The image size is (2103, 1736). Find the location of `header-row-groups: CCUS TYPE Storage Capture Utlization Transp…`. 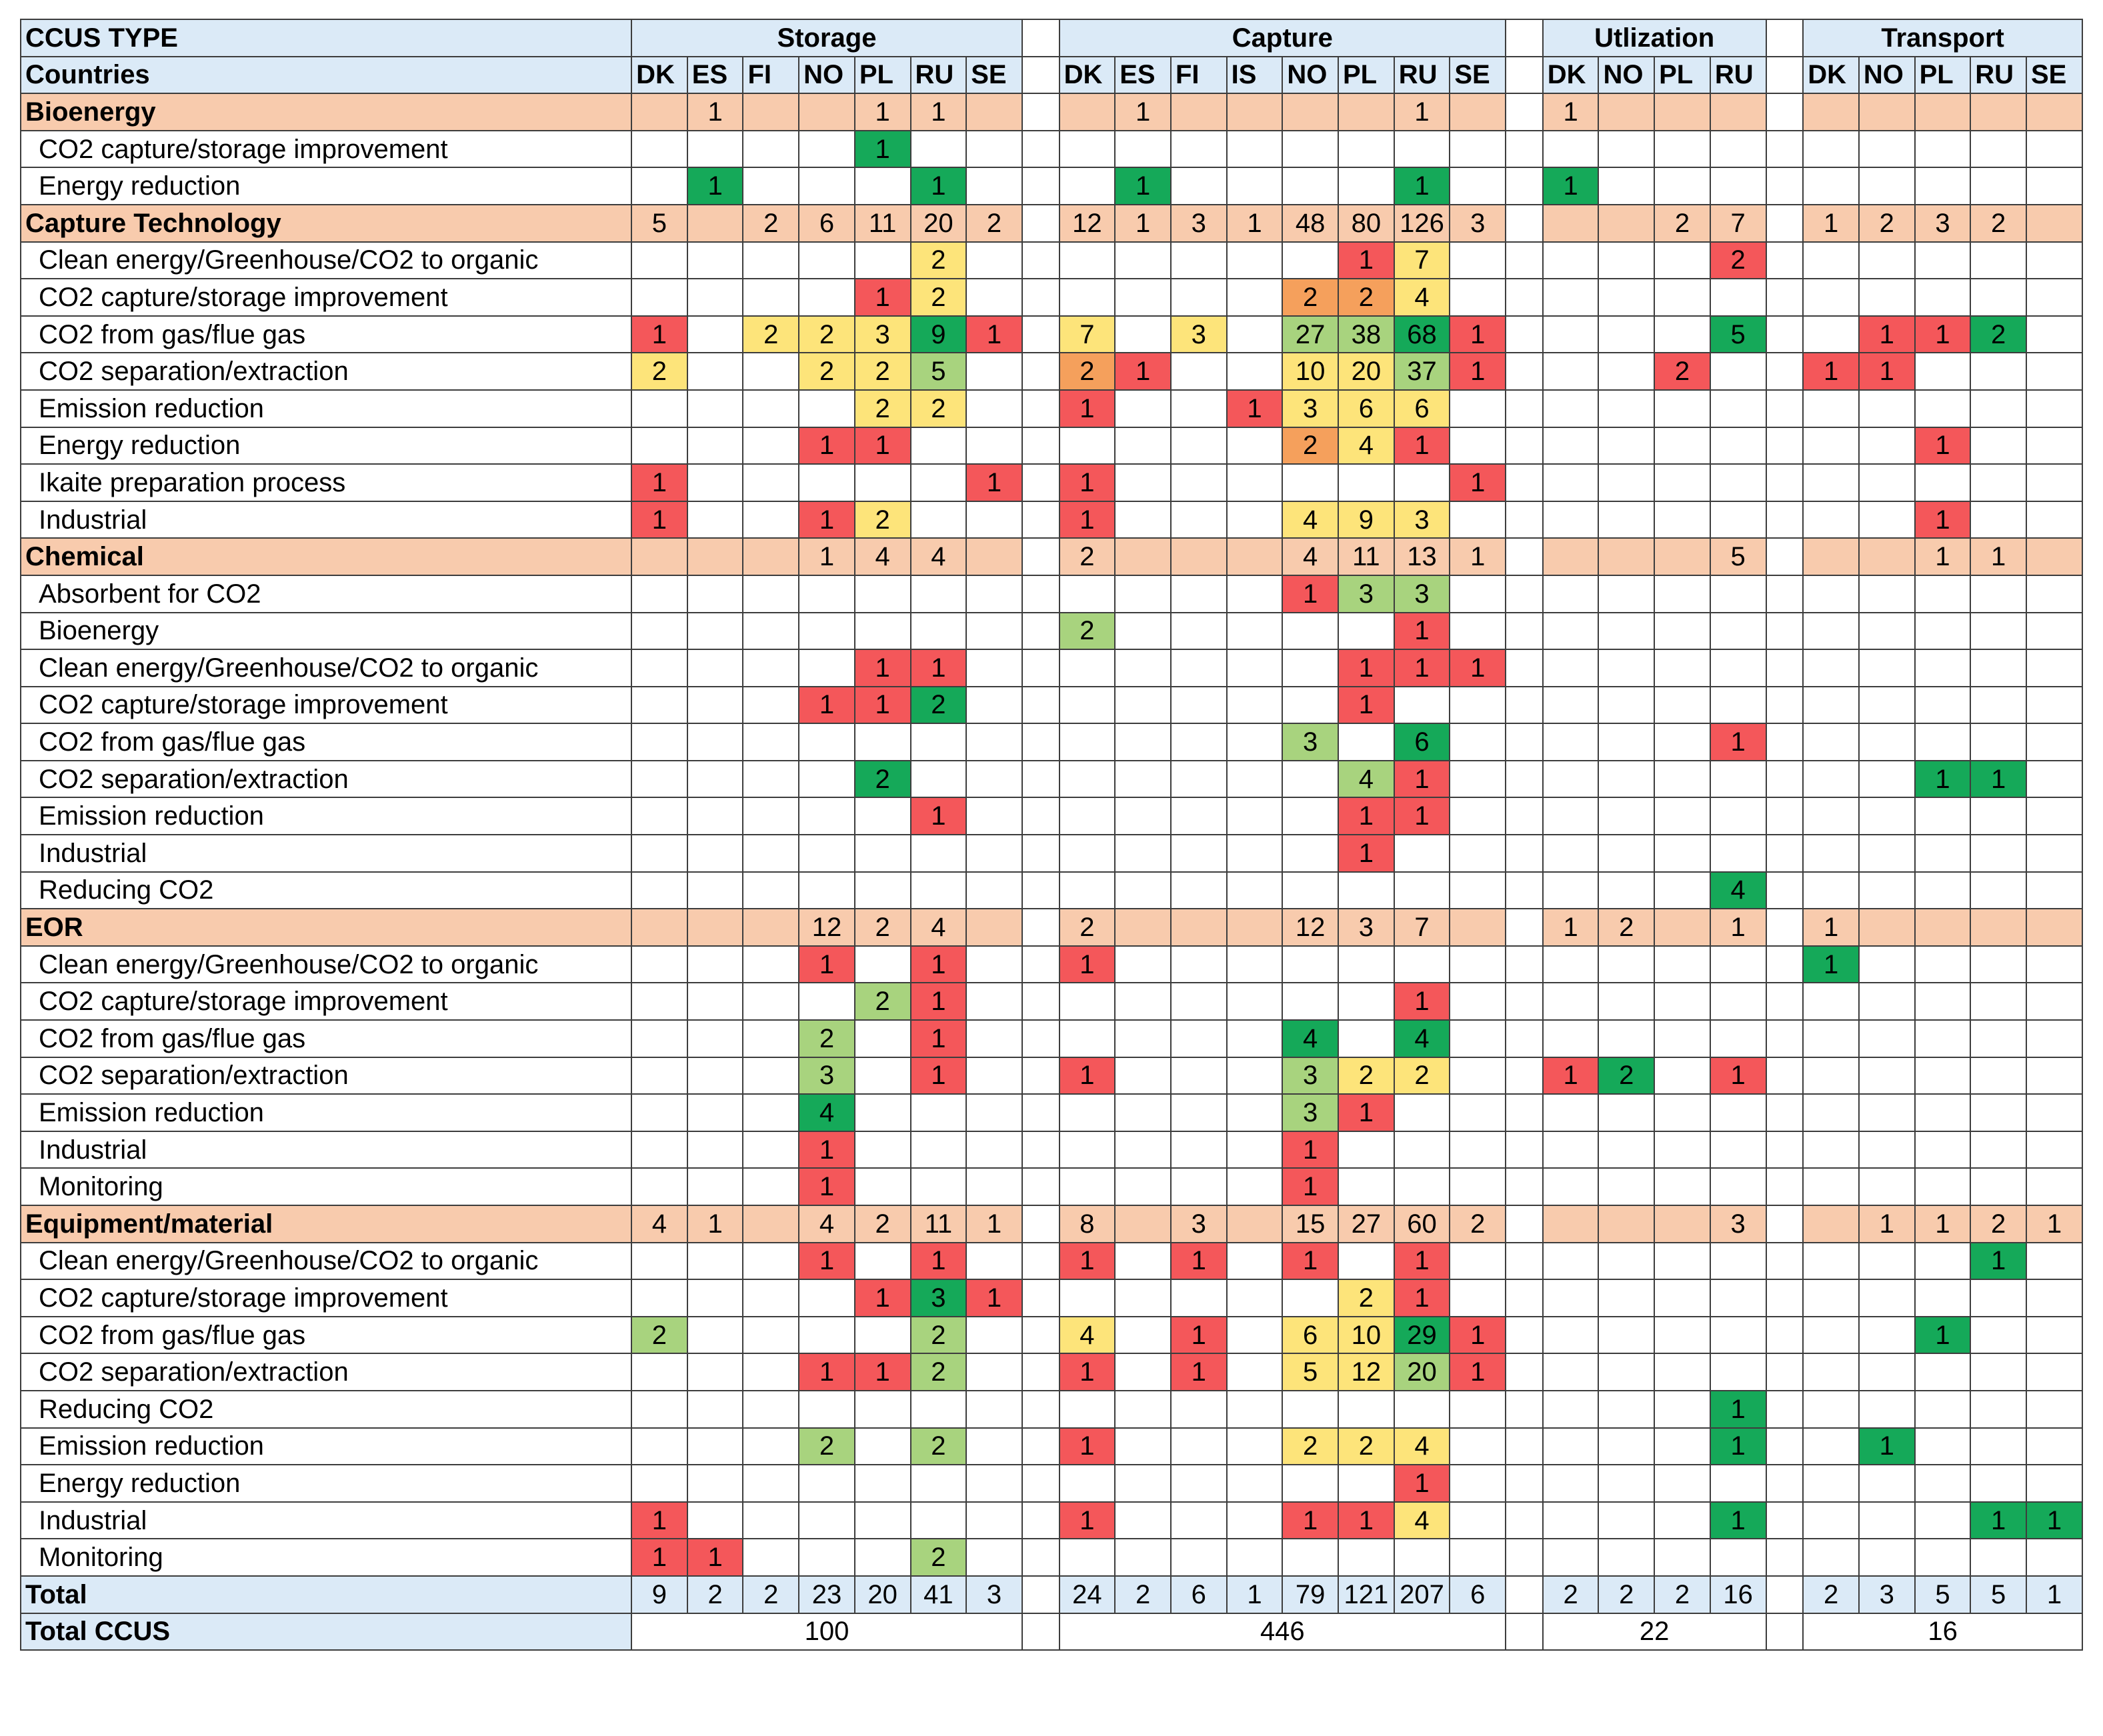

header-row-groups: CCUS TYPE Storage Capture Utlization Transp… is located at coordinates (1051, 38).